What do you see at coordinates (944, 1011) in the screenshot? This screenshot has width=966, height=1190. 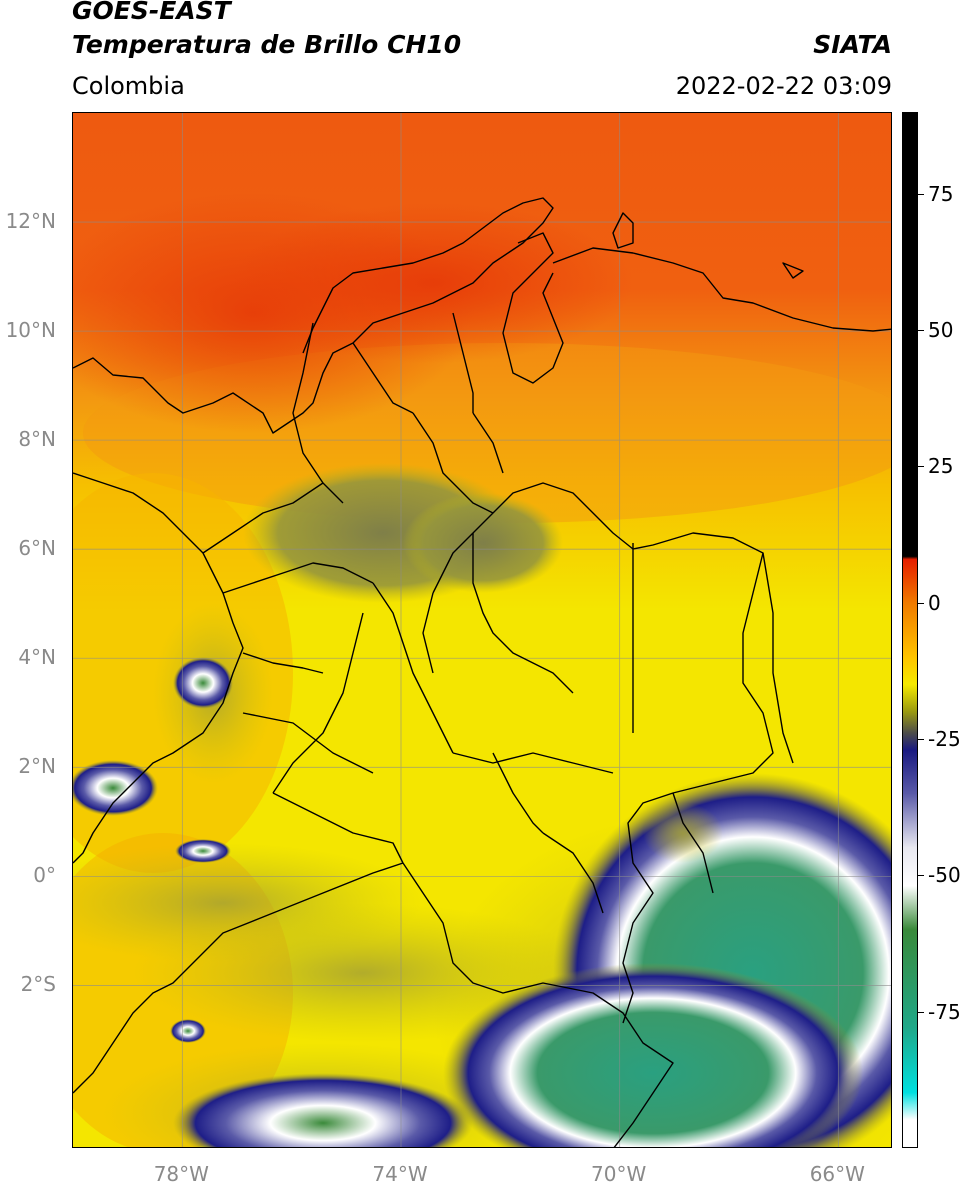 I see `colorbar-tick-label: -75` at bounding box center [944, 1011].